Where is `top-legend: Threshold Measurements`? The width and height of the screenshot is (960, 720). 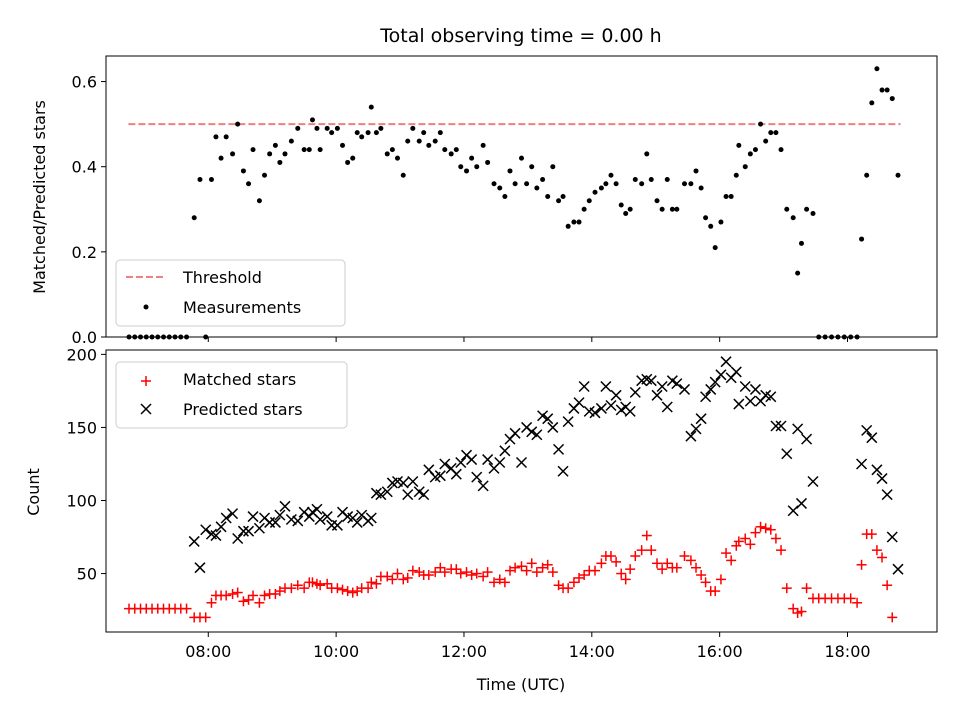 top-legend: Threshold Measurements is located at coordinates (230, 293).